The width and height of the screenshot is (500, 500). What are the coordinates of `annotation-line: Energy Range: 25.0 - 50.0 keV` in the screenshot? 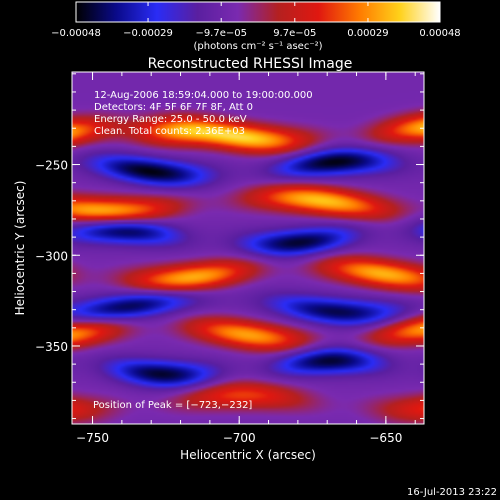 It's located at (170, 119).